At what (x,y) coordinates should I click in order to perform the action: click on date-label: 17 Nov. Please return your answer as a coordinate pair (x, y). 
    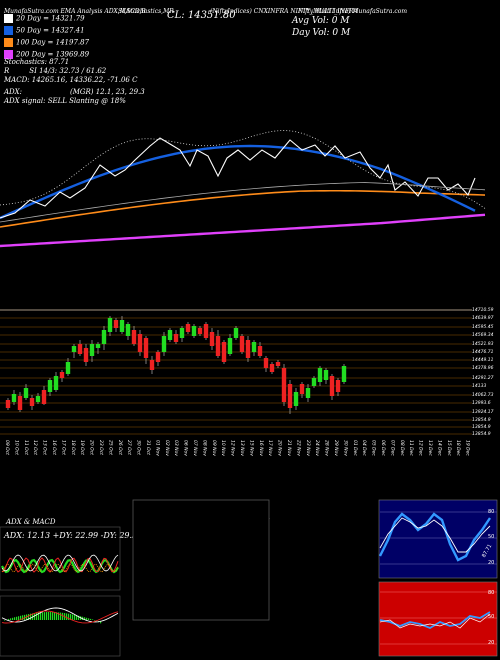
    Looking at the image, I should click on (270, 448).